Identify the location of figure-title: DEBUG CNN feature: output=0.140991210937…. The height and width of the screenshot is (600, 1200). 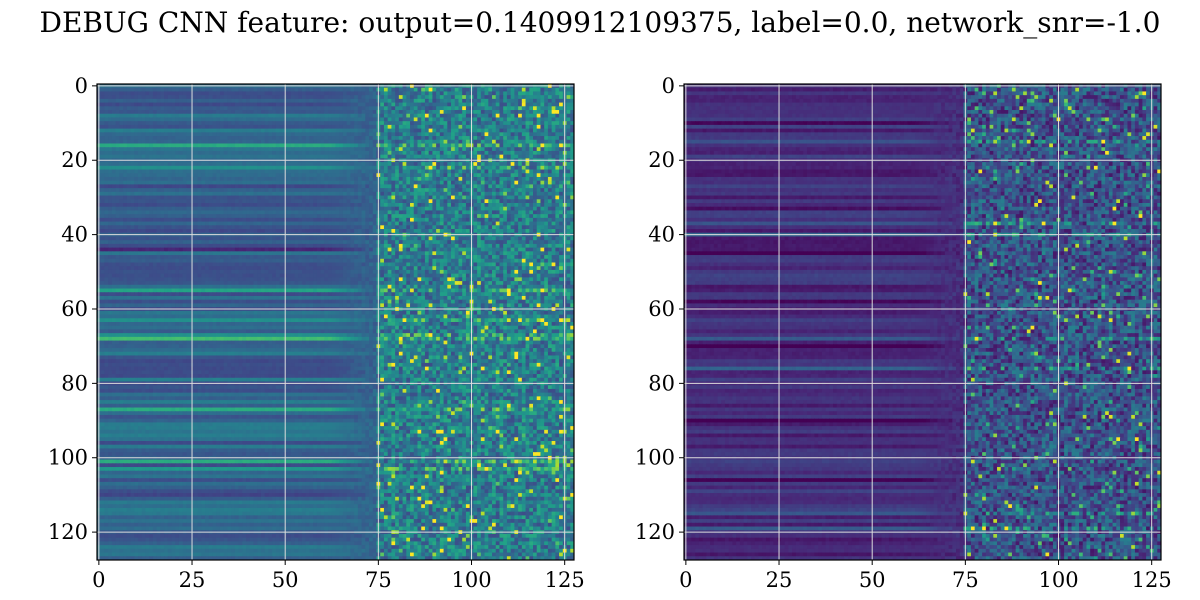
(600, 22).